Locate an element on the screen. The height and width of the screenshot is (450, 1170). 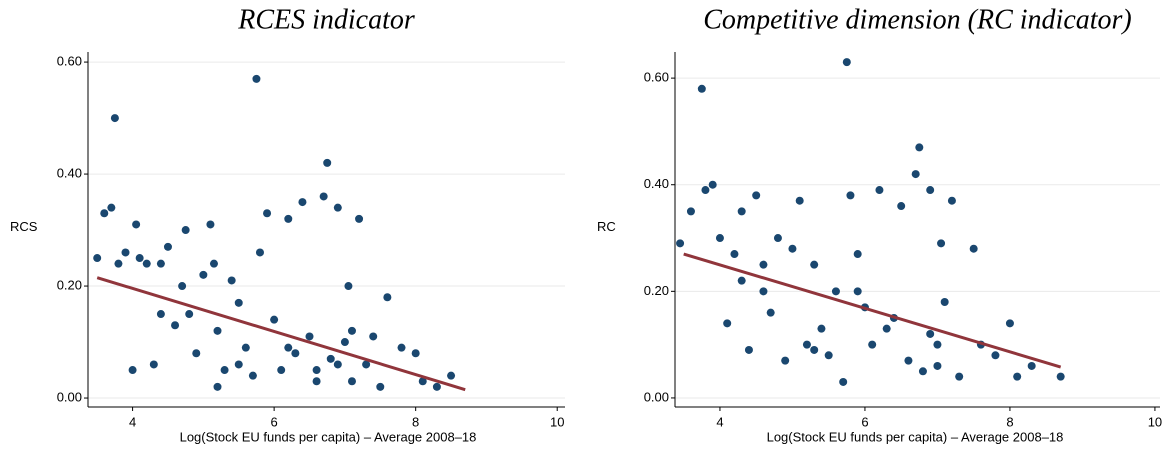
y-tick-label: 0.60 is located at coordinates (69, 61).